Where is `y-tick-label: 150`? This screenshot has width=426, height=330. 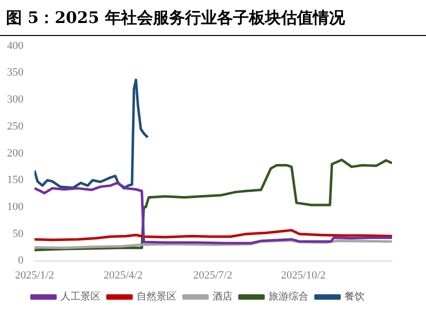 y-tick-label: 150 is located at coordinates (15, 180).